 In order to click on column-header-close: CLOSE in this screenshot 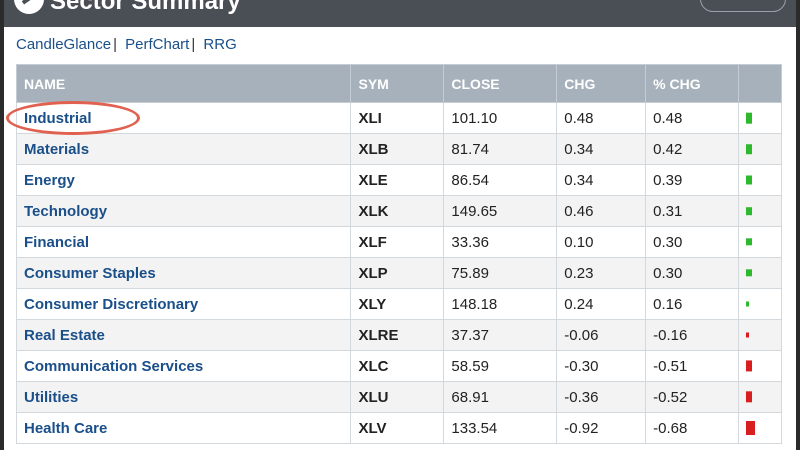, I will do `click(500, 83)`.